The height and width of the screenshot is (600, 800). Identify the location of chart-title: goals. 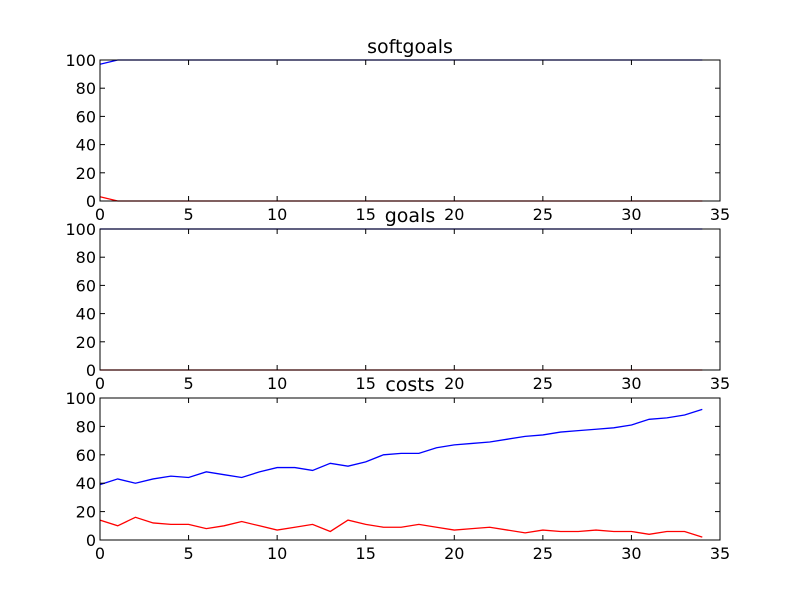
(410, 216).